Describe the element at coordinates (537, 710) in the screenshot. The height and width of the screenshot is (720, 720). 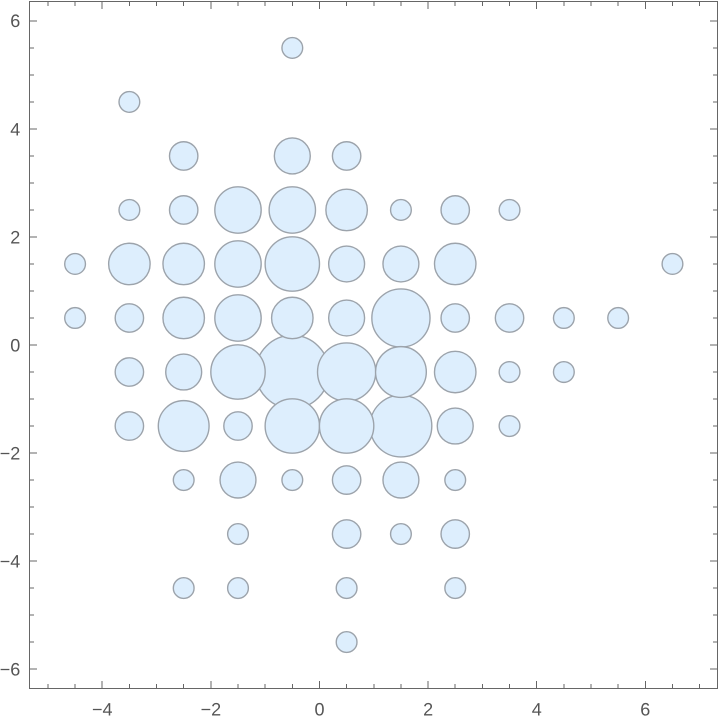
I see `x-tick-label: 4` at that location.